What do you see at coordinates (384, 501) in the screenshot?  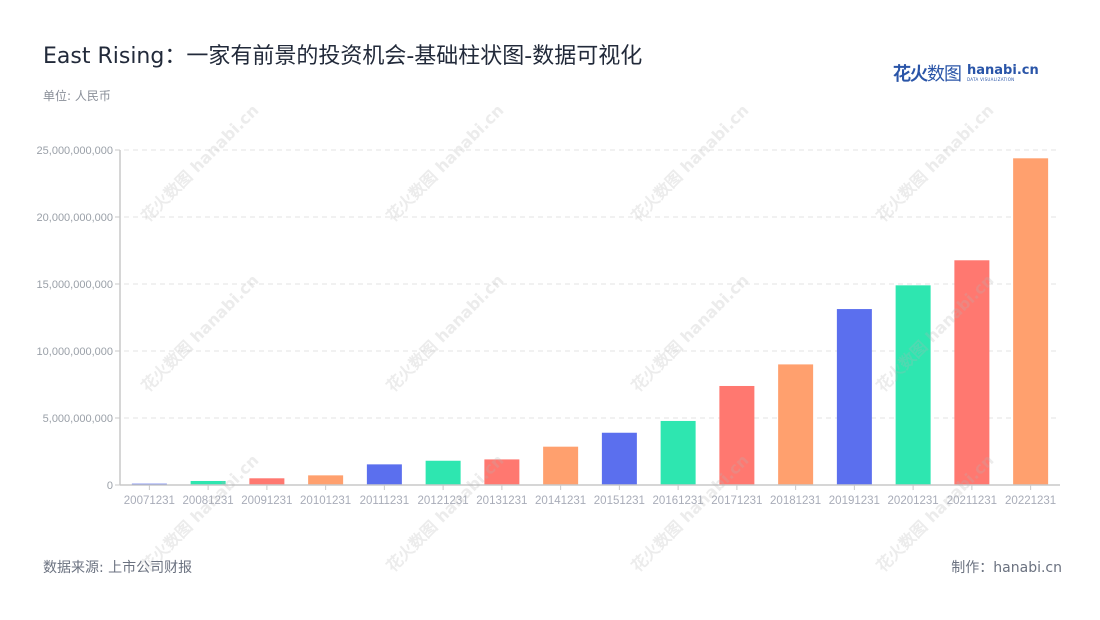 I see `x-tick-label: 20111231` at bounding box center [384, 501].